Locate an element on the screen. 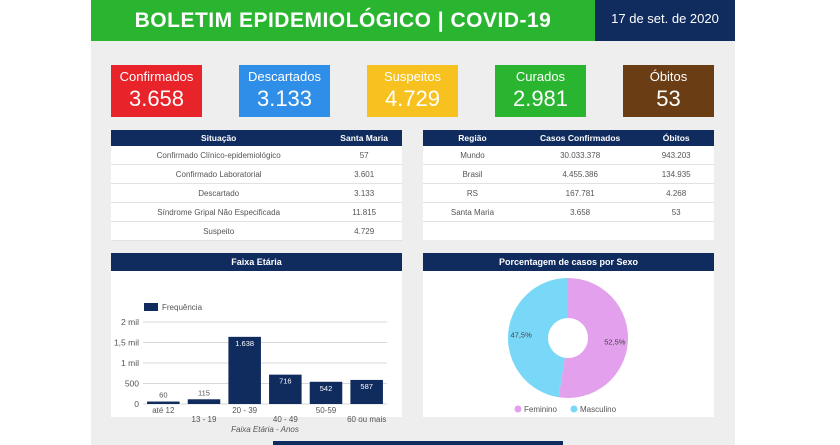 The width and height of the screenshot is (840, 445). page-title: BOLETIM EPIDEMIOLÓGICO | COVID-19 is located at coordinates (343, 20).